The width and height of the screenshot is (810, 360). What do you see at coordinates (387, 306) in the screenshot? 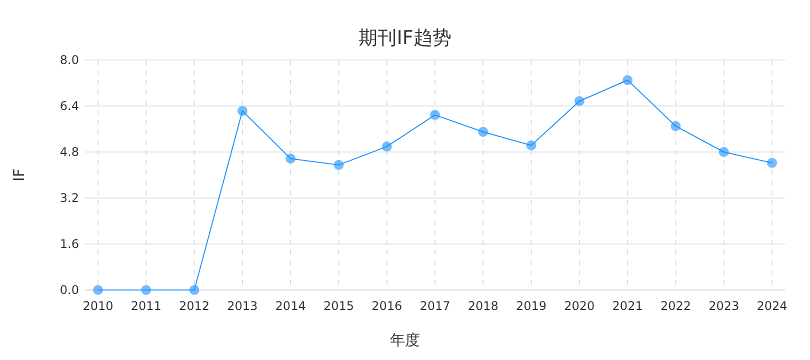
I see `x-tick-label: 2016` at bounding box center [387, 306].